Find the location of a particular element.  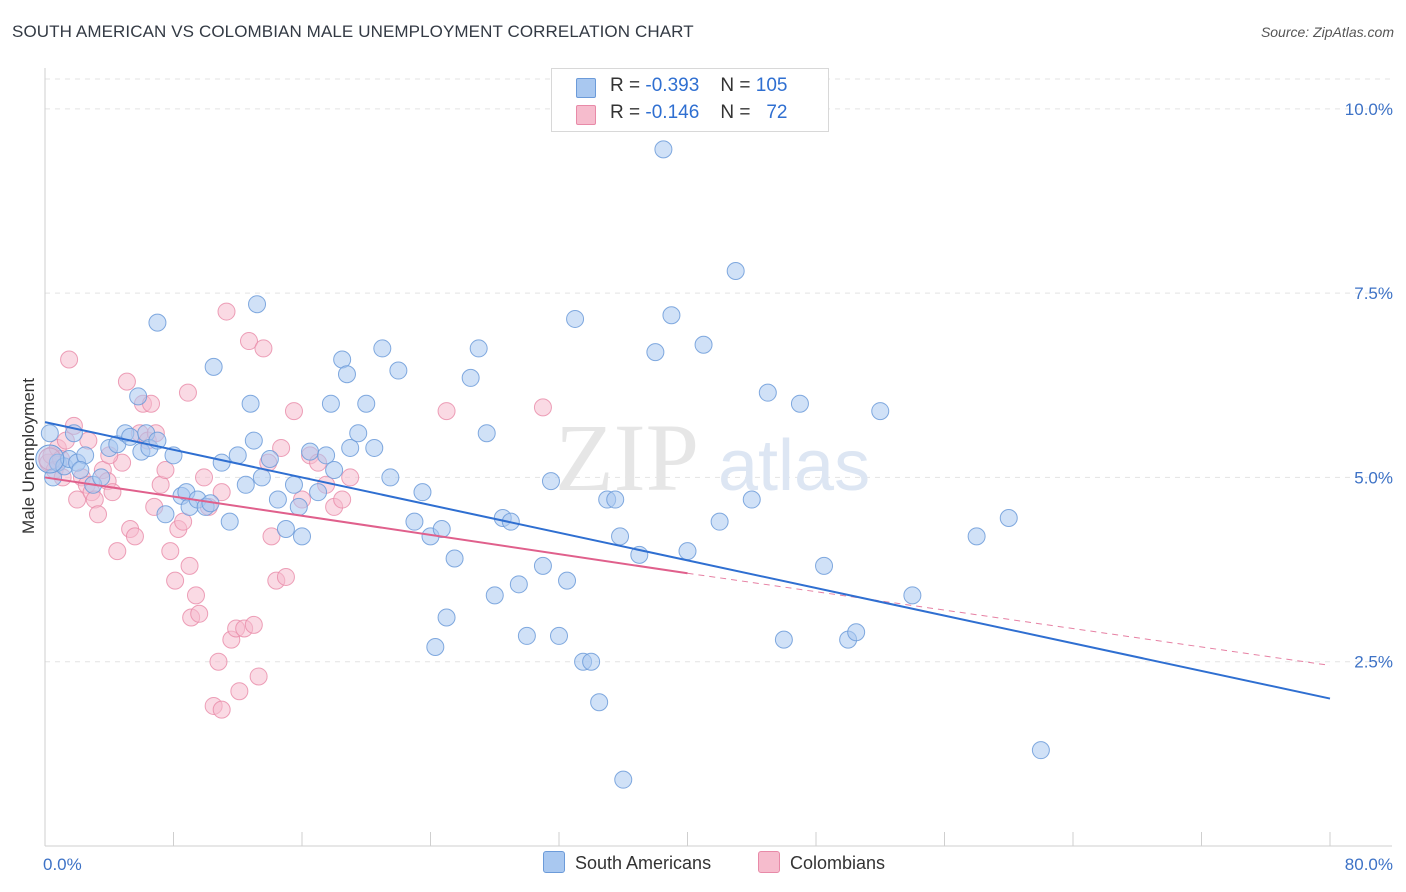

y-axis-label: Male Unemployment is located at coordinates (28, 456).